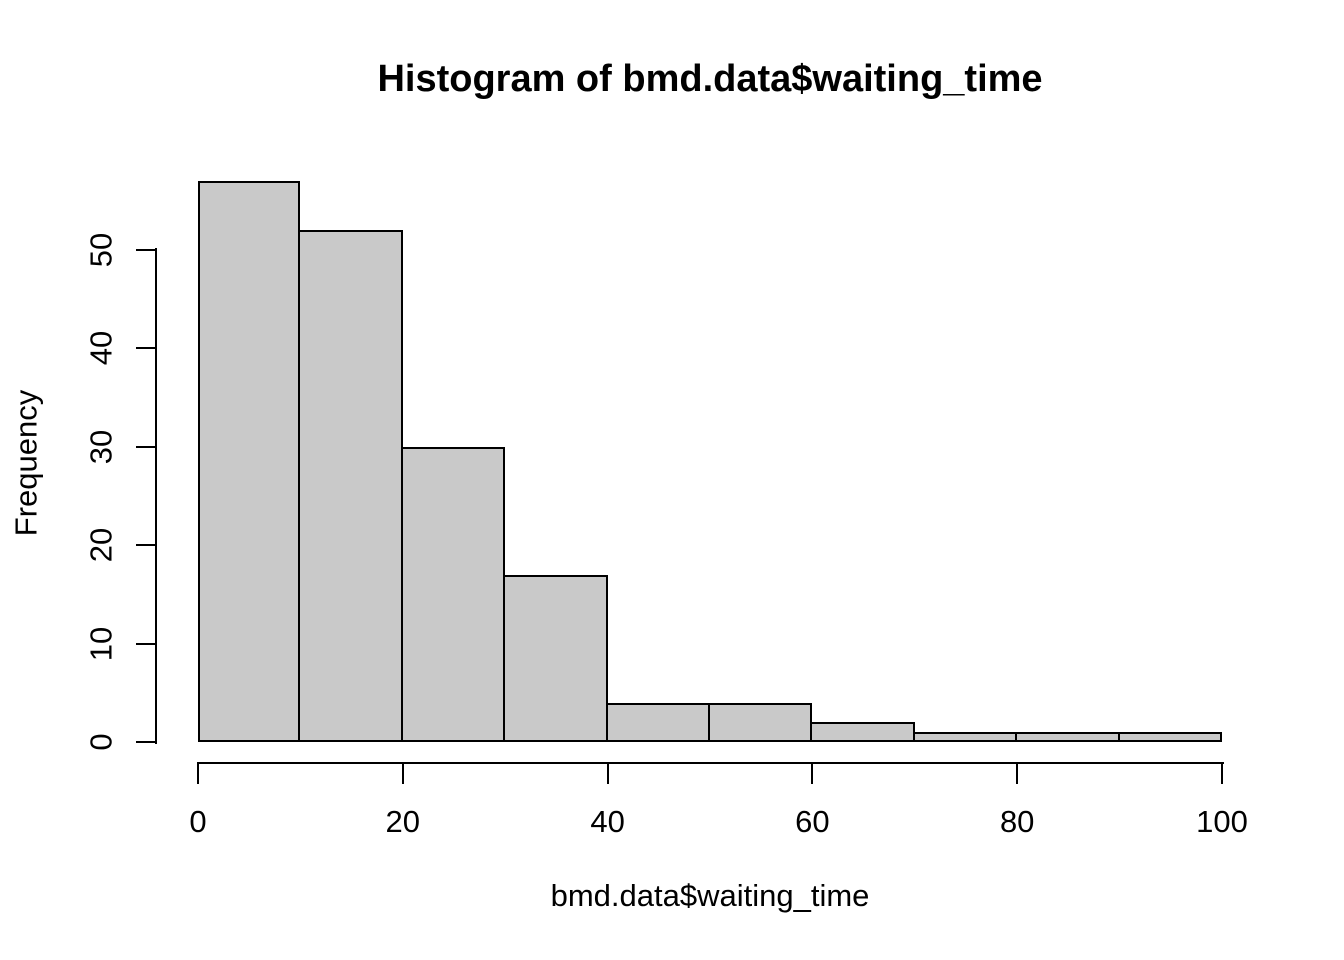  What do you see at coordinates (1017, 821) in the screenshot?
I see `x-tick-label: 80` at bounding box center [1017, 821].